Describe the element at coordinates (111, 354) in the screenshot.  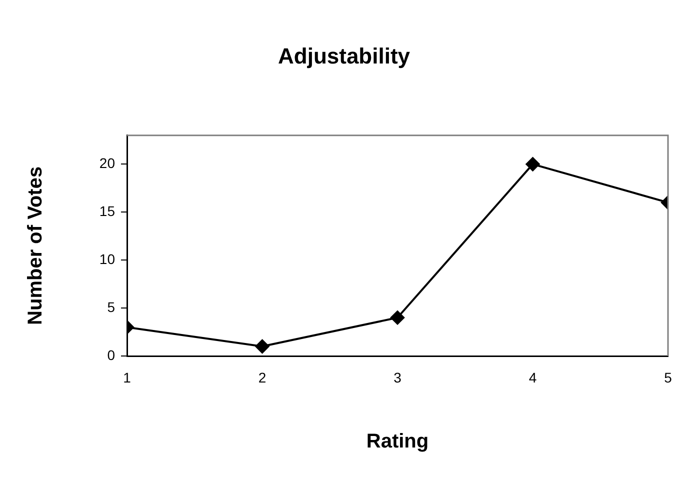
I see `y-tick-label: 0` at that location.